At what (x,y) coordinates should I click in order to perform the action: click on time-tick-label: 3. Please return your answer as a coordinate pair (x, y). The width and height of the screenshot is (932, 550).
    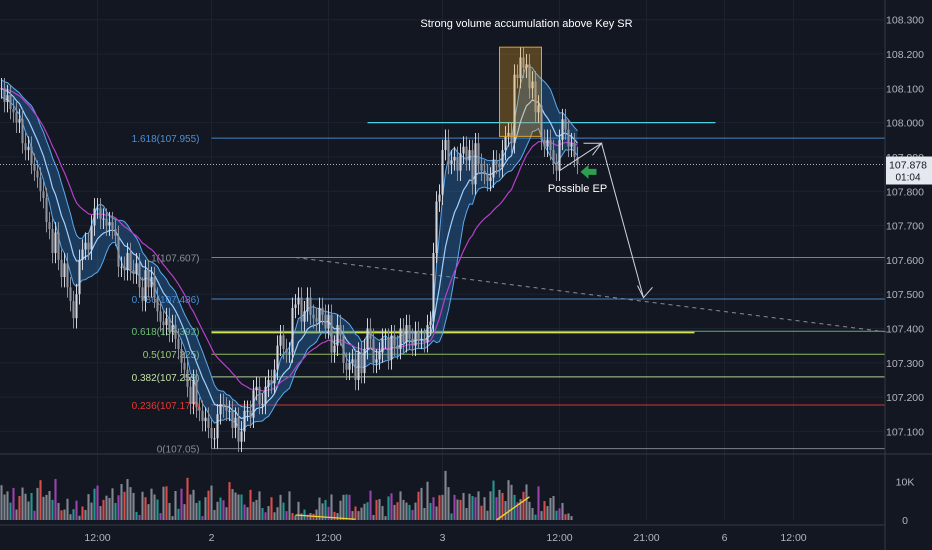
    Looking at the image, I should click on (443, 538).